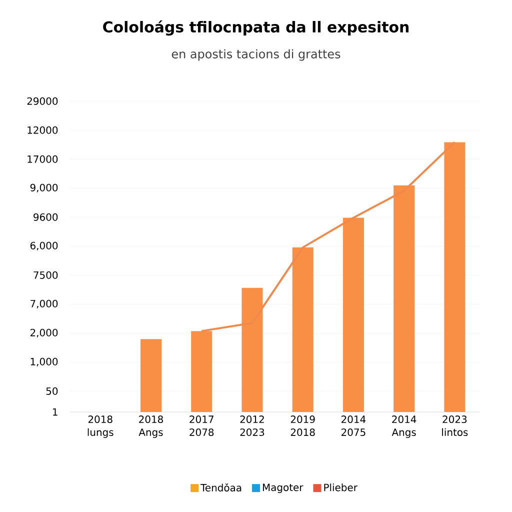  I want to click on legend-label: Plieber, so click(341, 488).